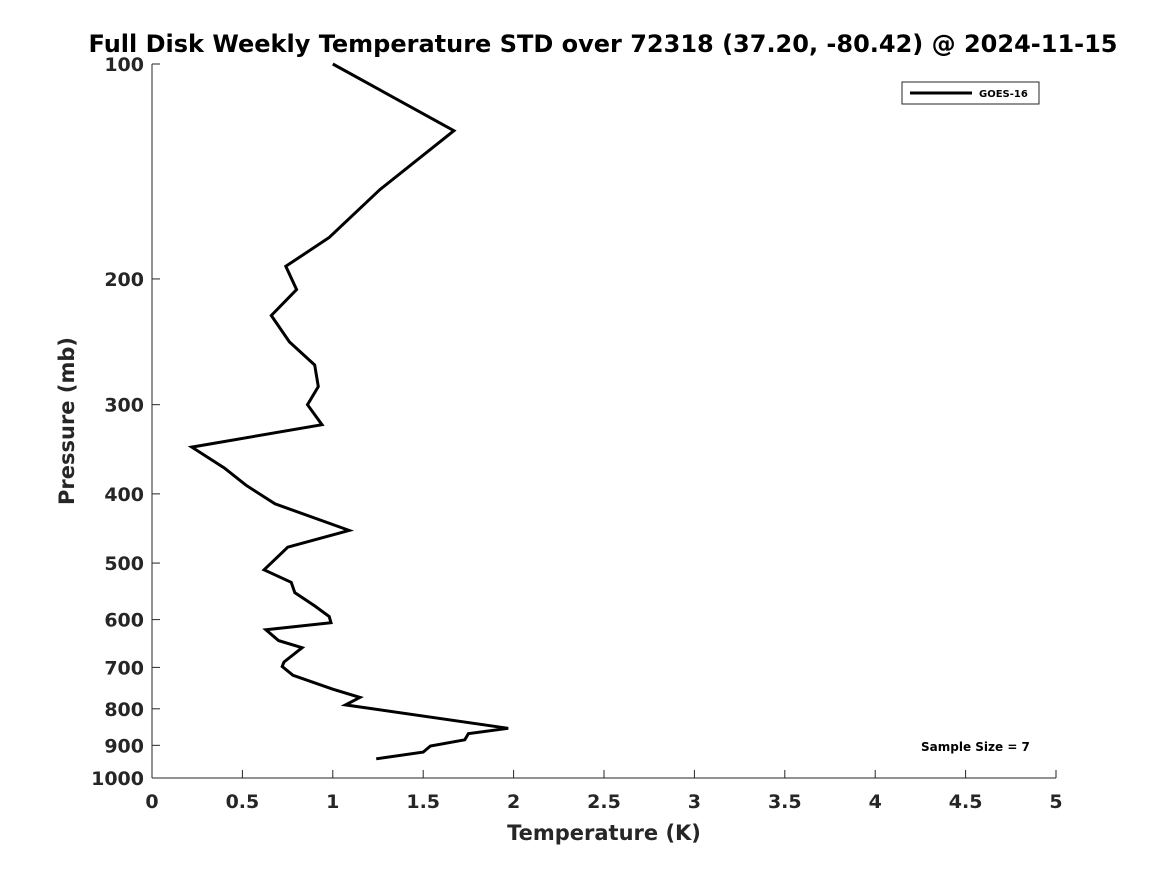 The width and height of the screenshot is (1167, 875). What do you see at coordinates (124, 65) in the screenshot?
I see `y-tick-label: 100` at bounding box center [124, 65].